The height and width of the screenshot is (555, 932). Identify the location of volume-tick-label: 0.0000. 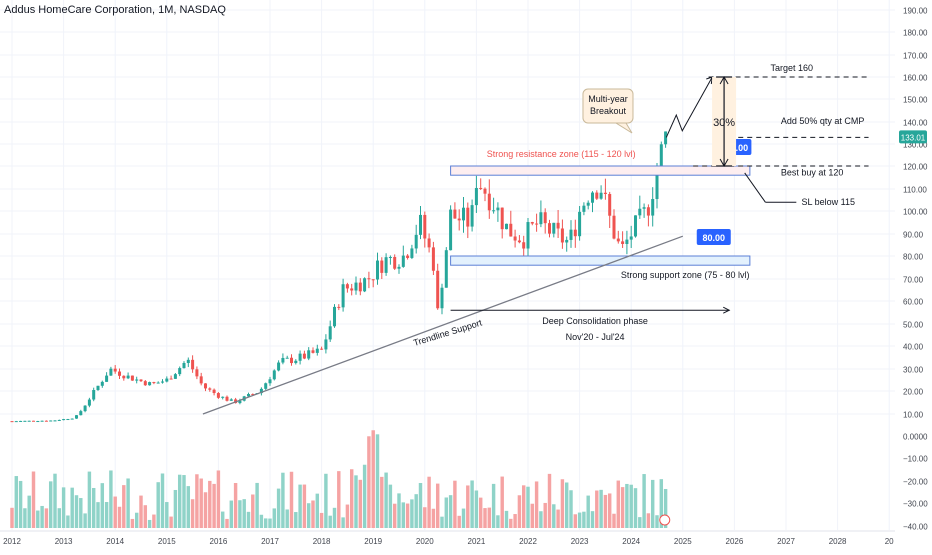
(915, 437).